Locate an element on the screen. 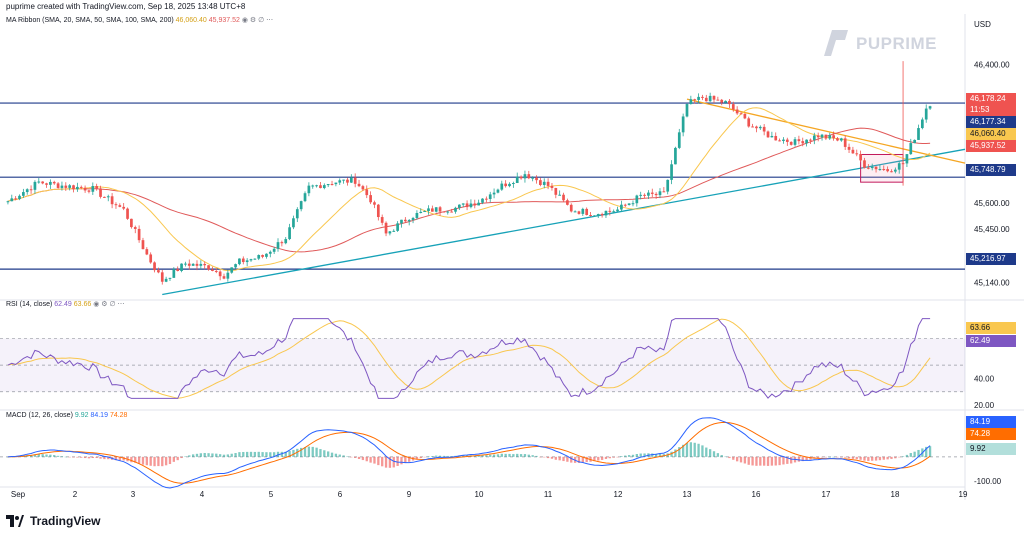 This screenshot has height=539, width=1024. rsi-signal-badge: 63.66 is located at coordinates (991, 328).